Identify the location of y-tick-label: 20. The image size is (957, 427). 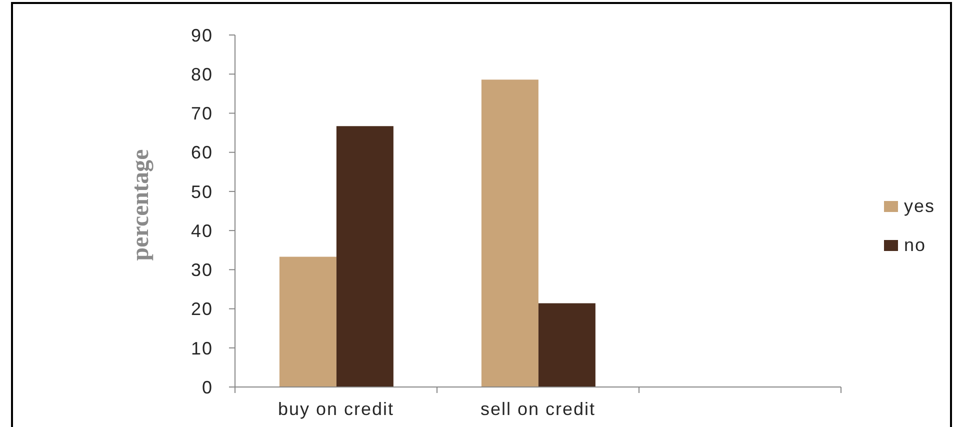
(201, 309).